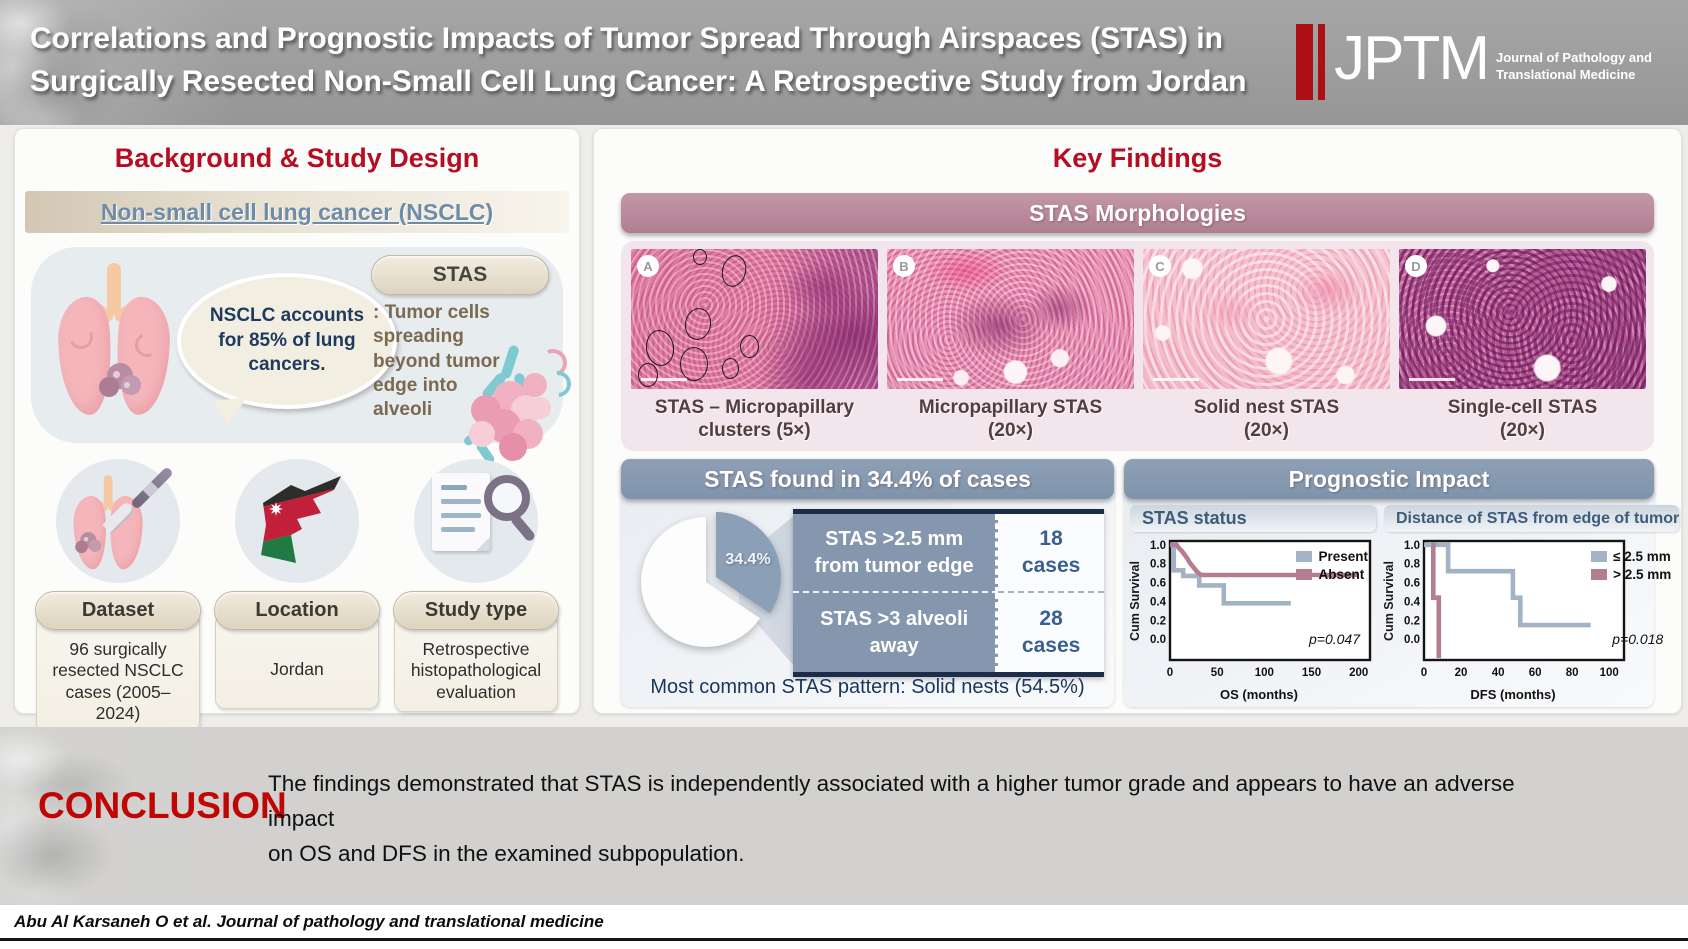 This screenshot has height=949, width=1688. I want to click on pie-stas-slice, so click(716, 577).